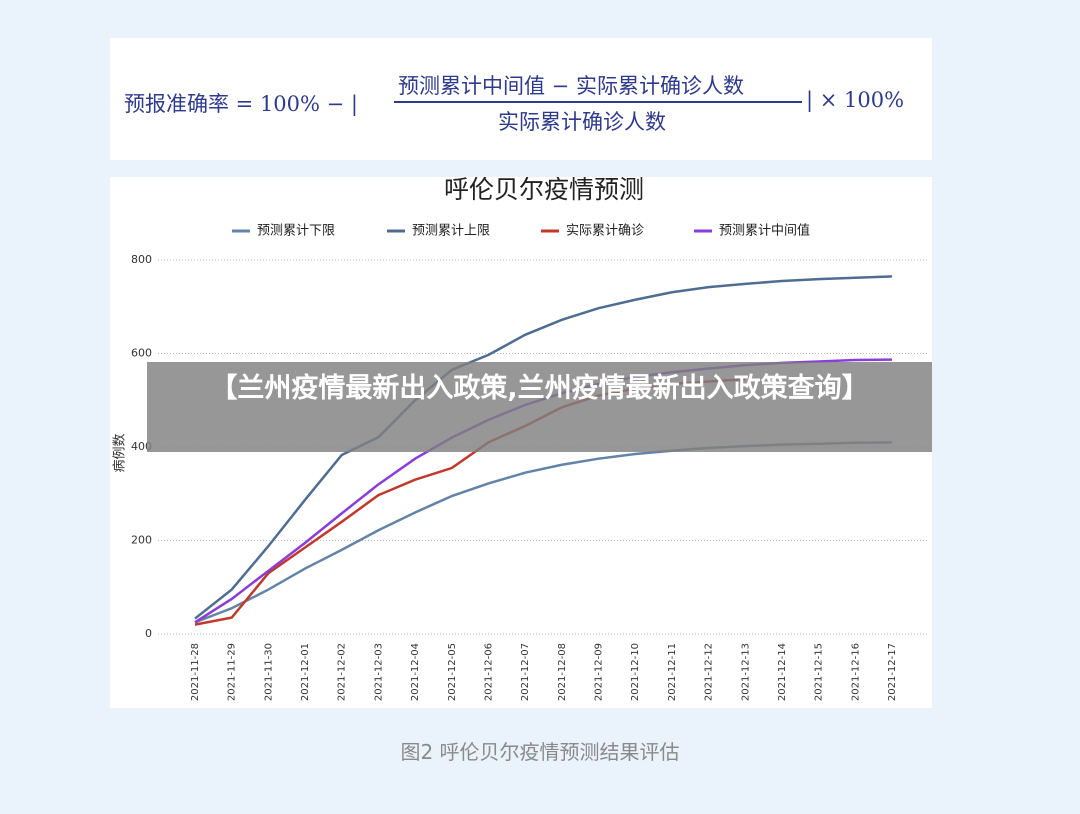 This screenshot has width=1080, height=814. Describe the element at coordinates (141, 353) in the screenshot. I see `y-tick-label: 600` at that location.